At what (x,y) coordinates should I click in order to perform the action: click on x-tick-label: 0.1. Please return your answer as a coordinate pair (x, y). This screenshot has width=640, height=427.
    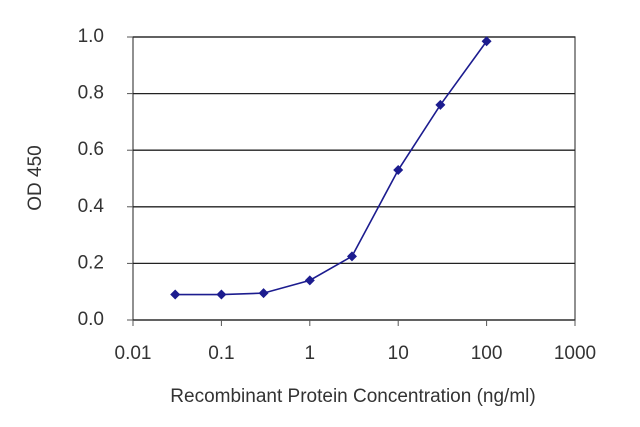
    Looking at the image, I should click on (221, 353).